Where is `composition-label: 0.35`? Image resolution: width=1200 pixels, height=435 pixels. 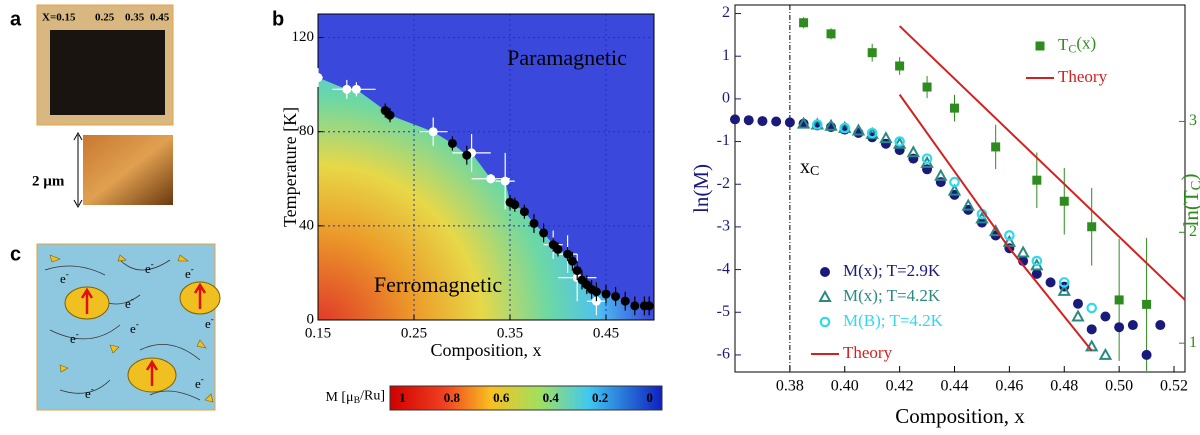
composition-label: 0.35 is located at coordinates (135, 18).